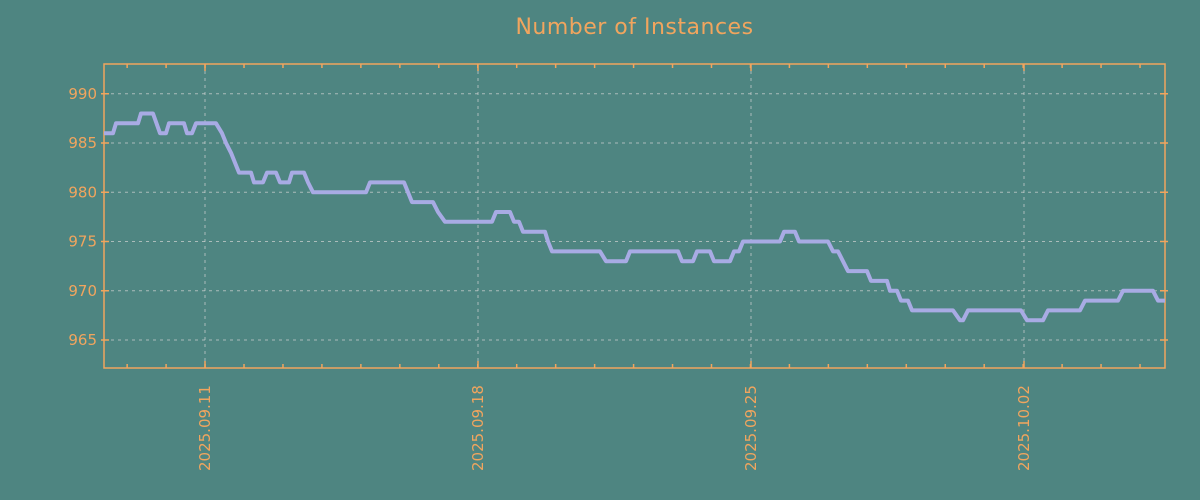  I want to click on y-axis-label: 985, so click(82, 143).